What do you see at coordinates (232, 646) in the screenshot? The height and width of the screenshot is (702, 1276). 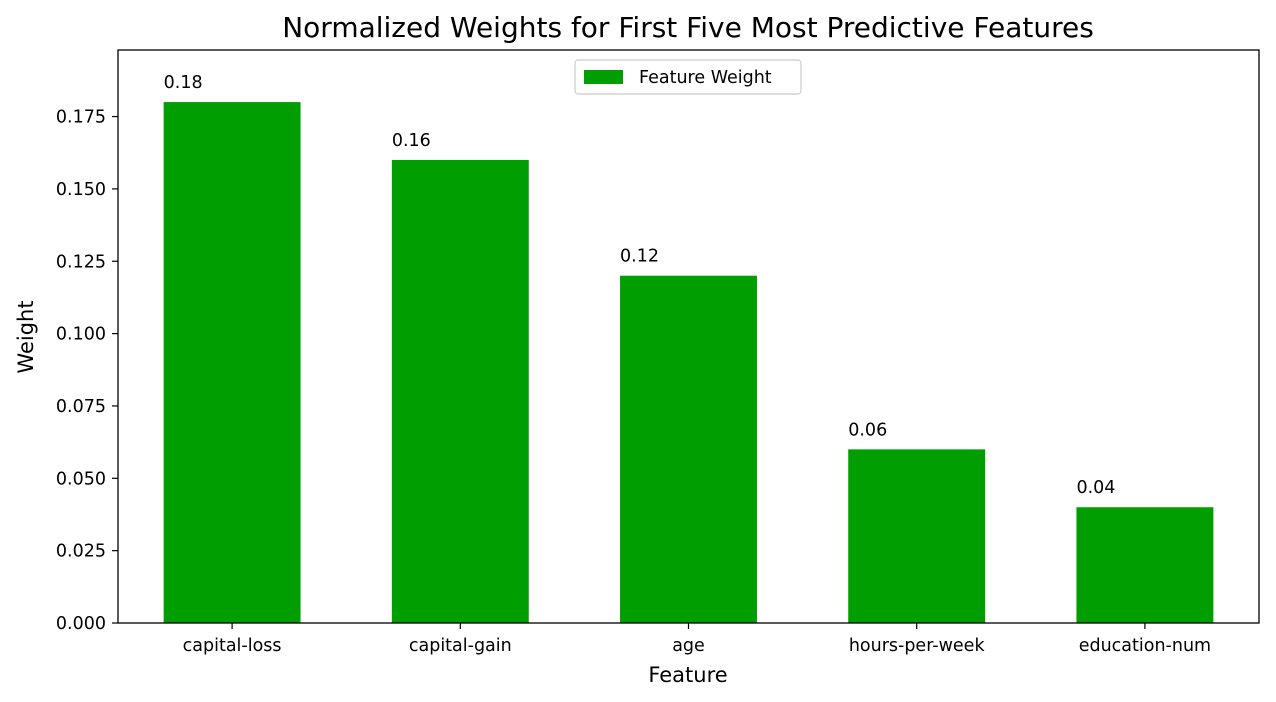 I see `x-tick-label: capital-loss` at bounding box center [232, 646].